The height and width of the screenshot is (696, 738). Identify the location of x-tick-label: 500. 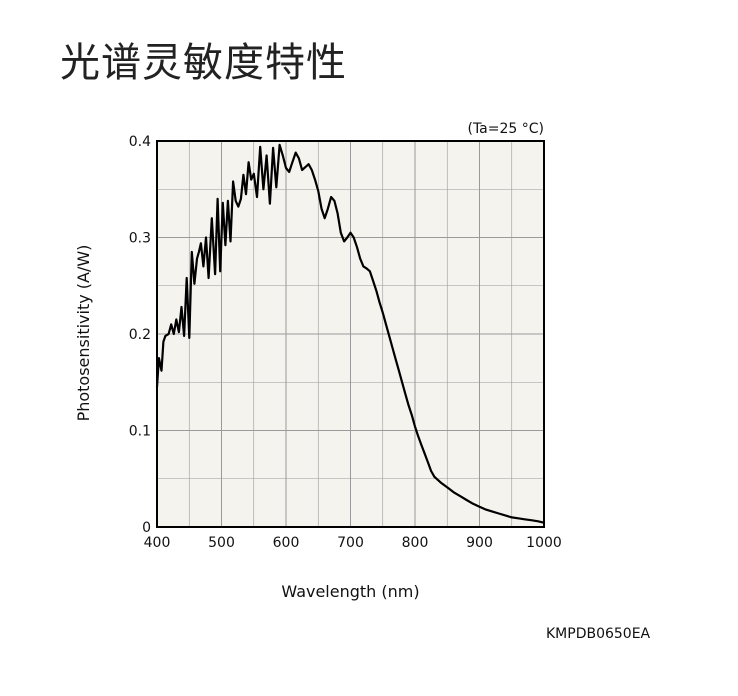
(221, 543).